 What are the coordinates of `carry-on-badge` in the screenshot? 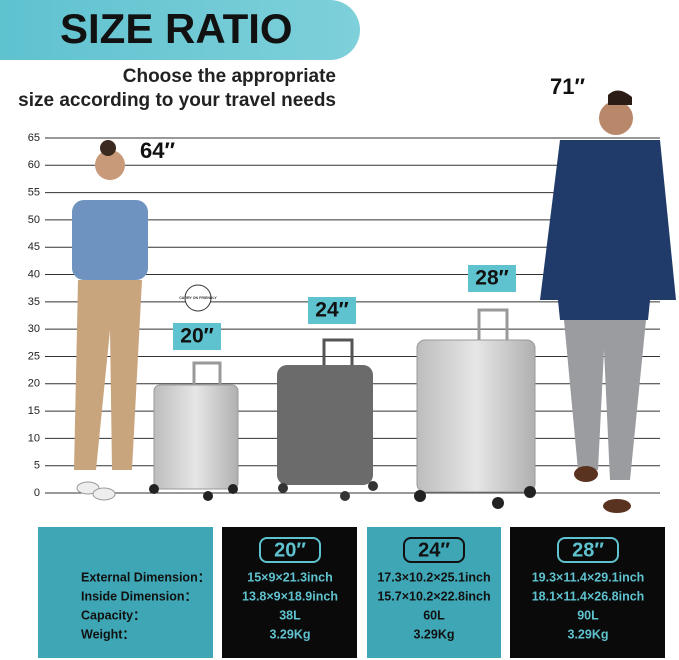 It's located at (198, 298).